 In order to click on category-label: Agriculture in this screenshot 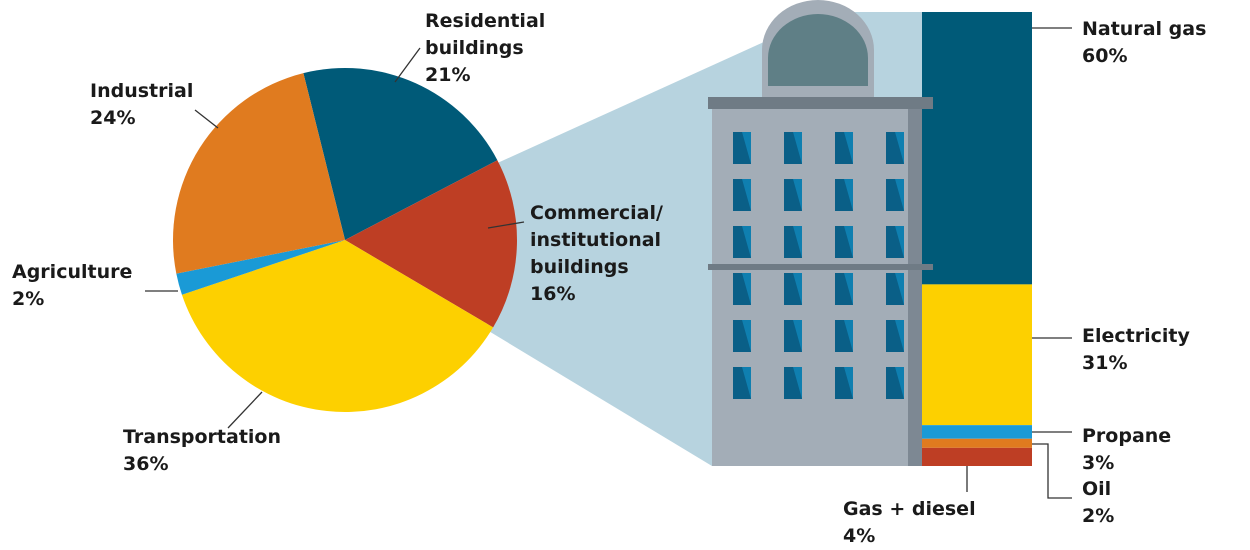, I will do `click(72, 272)`.